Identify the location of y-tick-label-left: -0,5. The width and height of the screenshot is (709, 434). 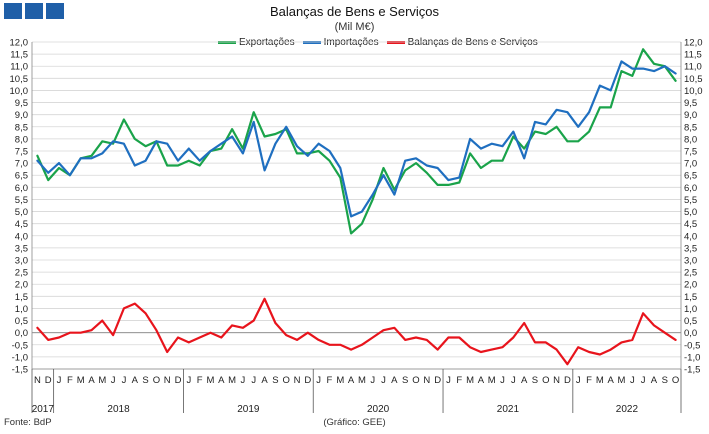
(20, 345).